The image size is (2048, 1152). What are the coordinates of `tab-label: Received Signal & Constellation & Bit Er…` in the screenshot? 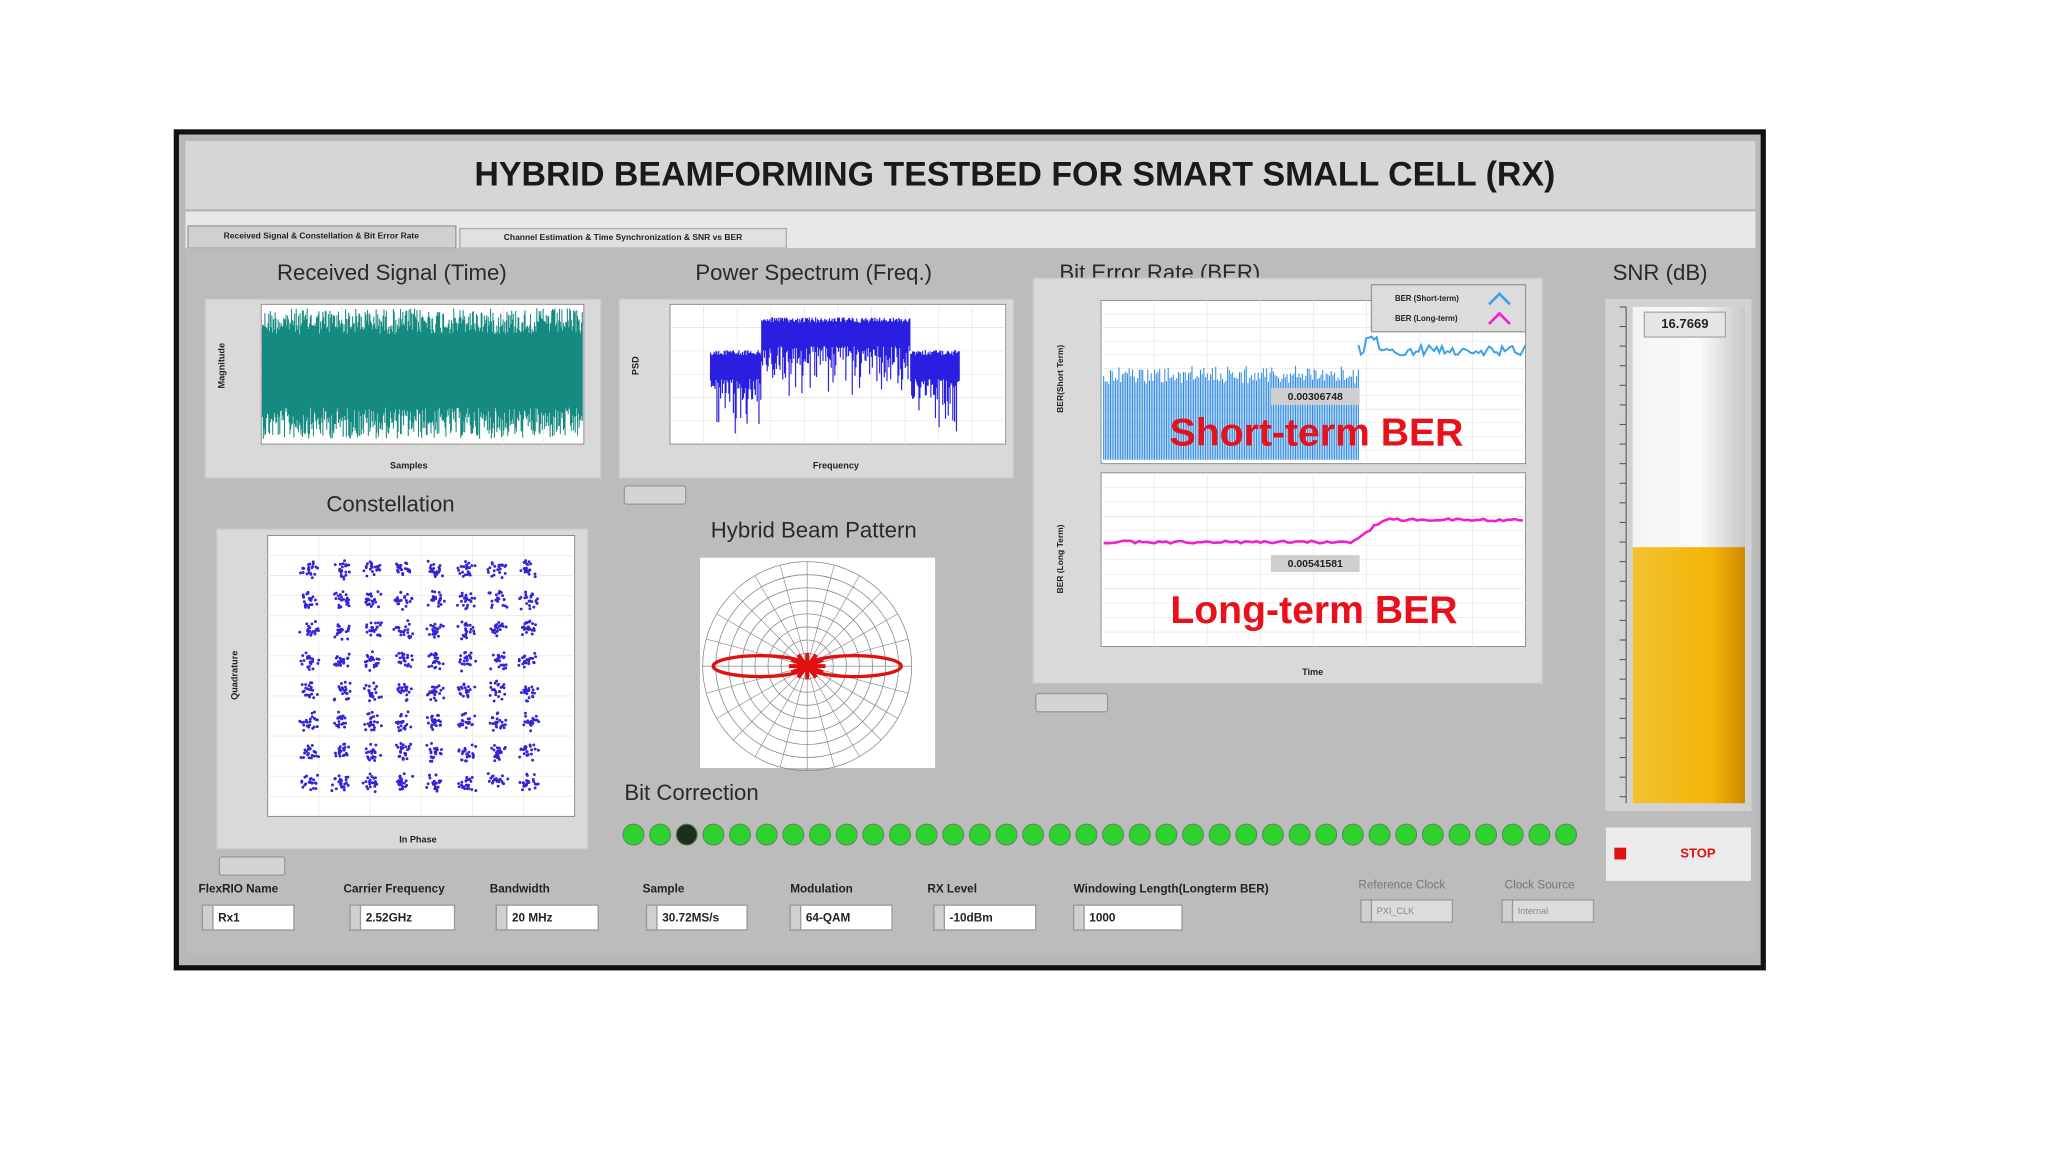 It's located at (322, 236).